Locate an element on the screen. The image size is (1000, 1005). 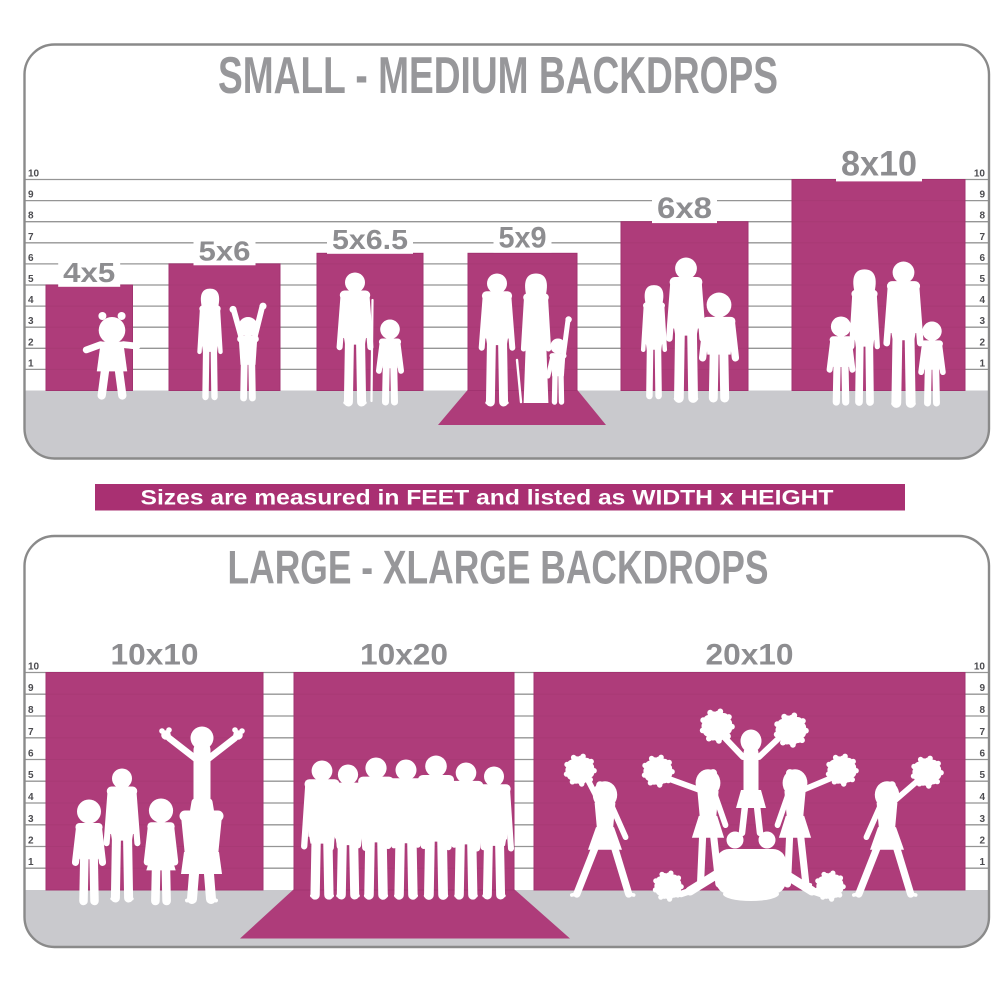
svg-text: LARGE - XLARGE BACKDROPS is located at coordinates (498, 567).